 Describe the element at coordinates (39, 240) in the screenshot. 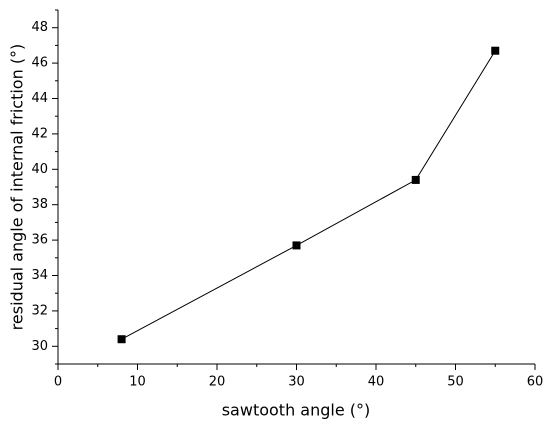

I see `y-tick-label: 36` at that location.